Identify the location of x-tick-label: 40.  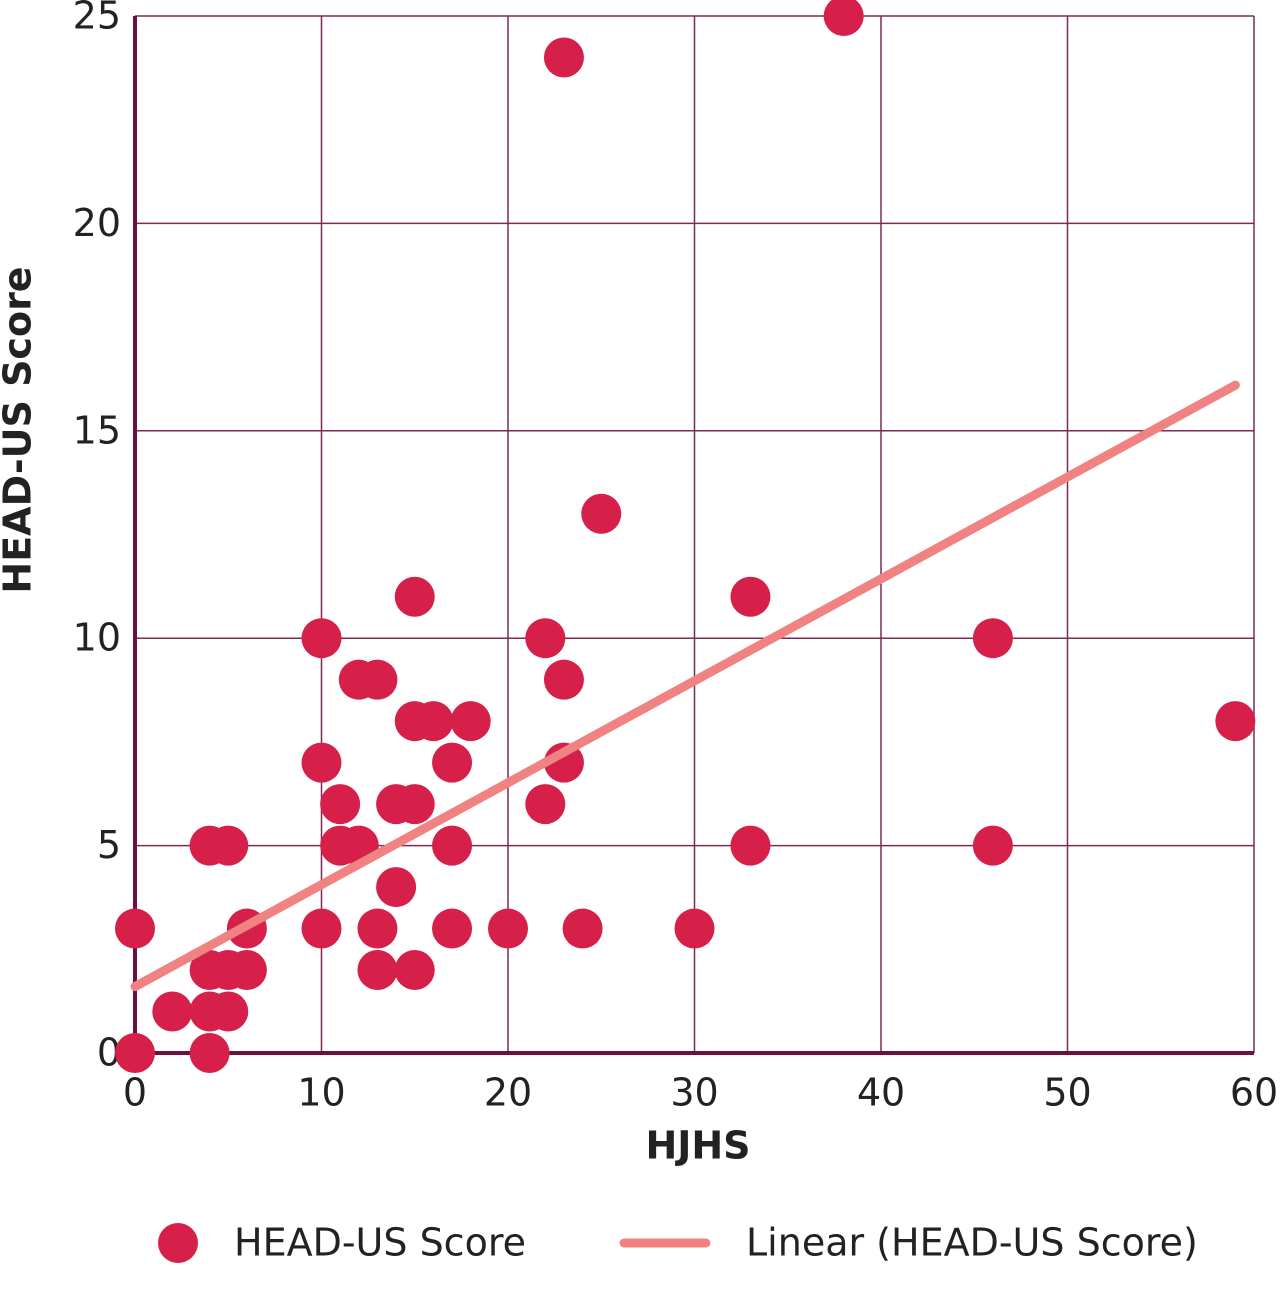
(881, 1093).